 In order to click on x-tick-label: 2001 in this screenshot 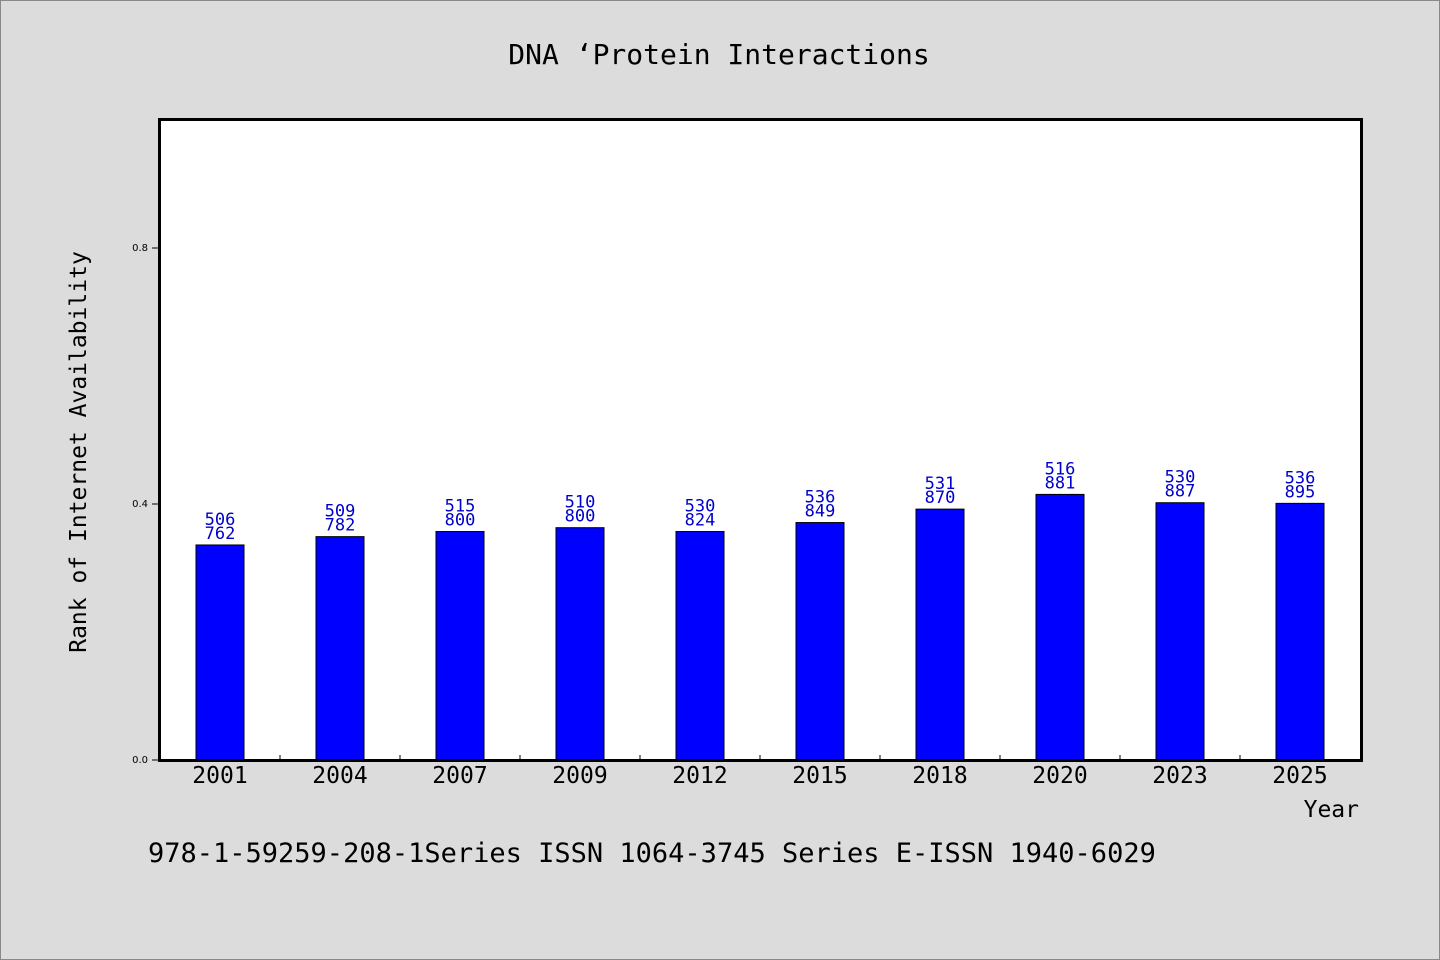, I will do `click(219, 776)`.